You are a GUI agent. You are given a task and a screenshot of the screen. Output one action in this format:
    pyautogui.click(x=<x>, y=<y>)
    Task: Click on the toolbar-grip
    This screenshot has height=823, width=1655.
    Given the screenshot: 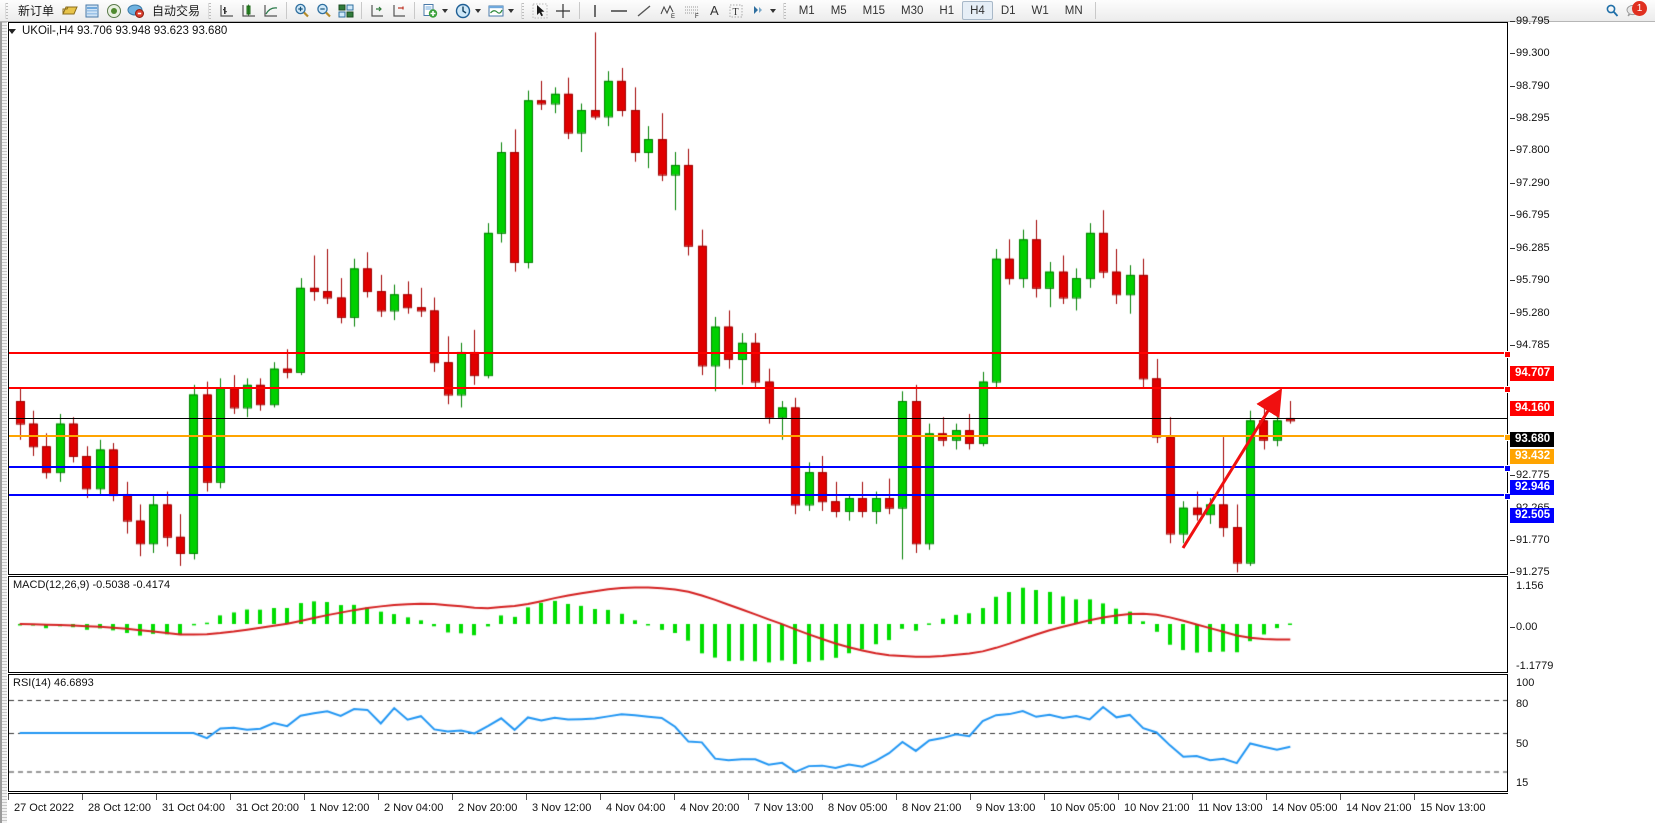 What is the action you would take?
    pyautogui.click(x=7, y=10)
    